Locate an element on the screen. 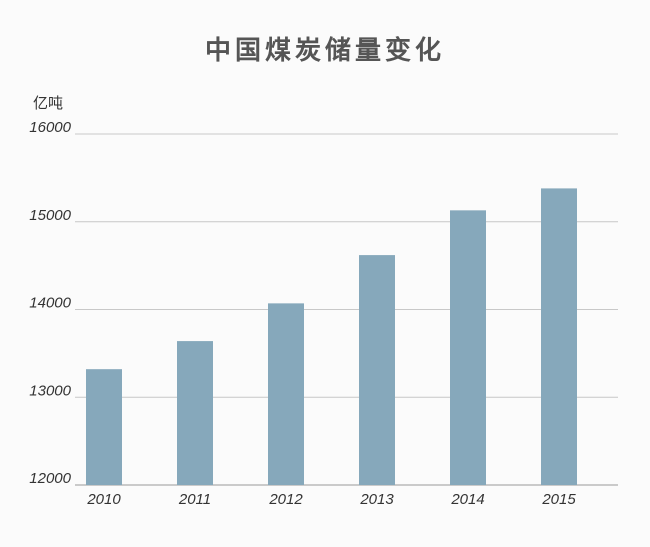 This screenshot has width=650, height=547. x-tick-label: 2015 is located at coordinates (558, 499).